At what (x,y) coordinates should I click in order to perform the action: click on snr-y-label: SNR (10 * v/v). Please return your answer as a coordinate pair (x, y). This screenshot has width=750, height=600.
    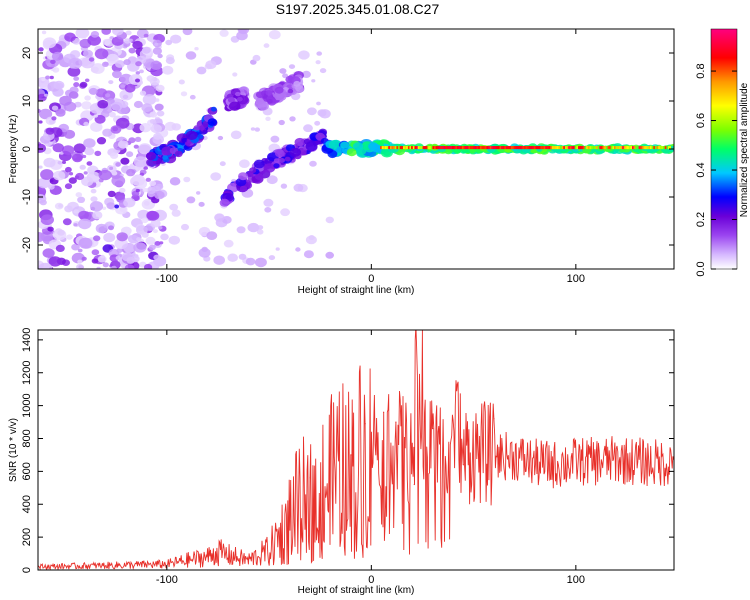
    Looking at the image, I should click on (13, 450).